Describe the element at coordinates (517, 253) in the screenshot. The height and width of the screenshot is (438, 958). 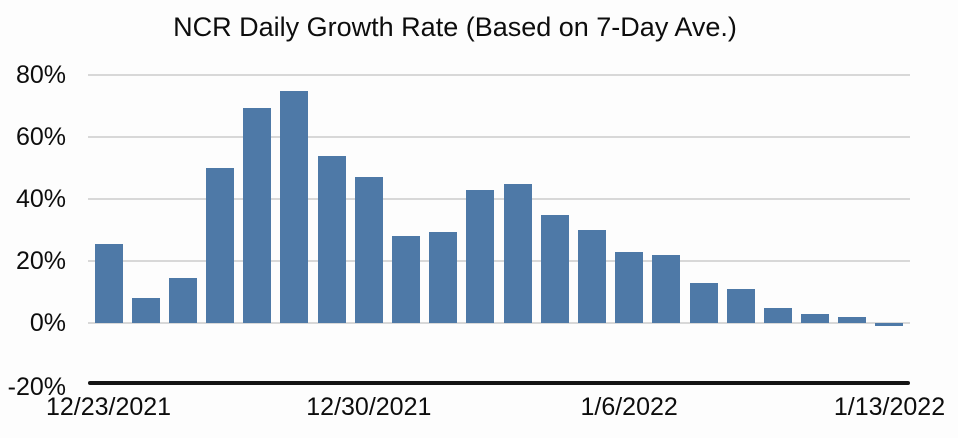
I see `bar-1/3/2022` at that location.